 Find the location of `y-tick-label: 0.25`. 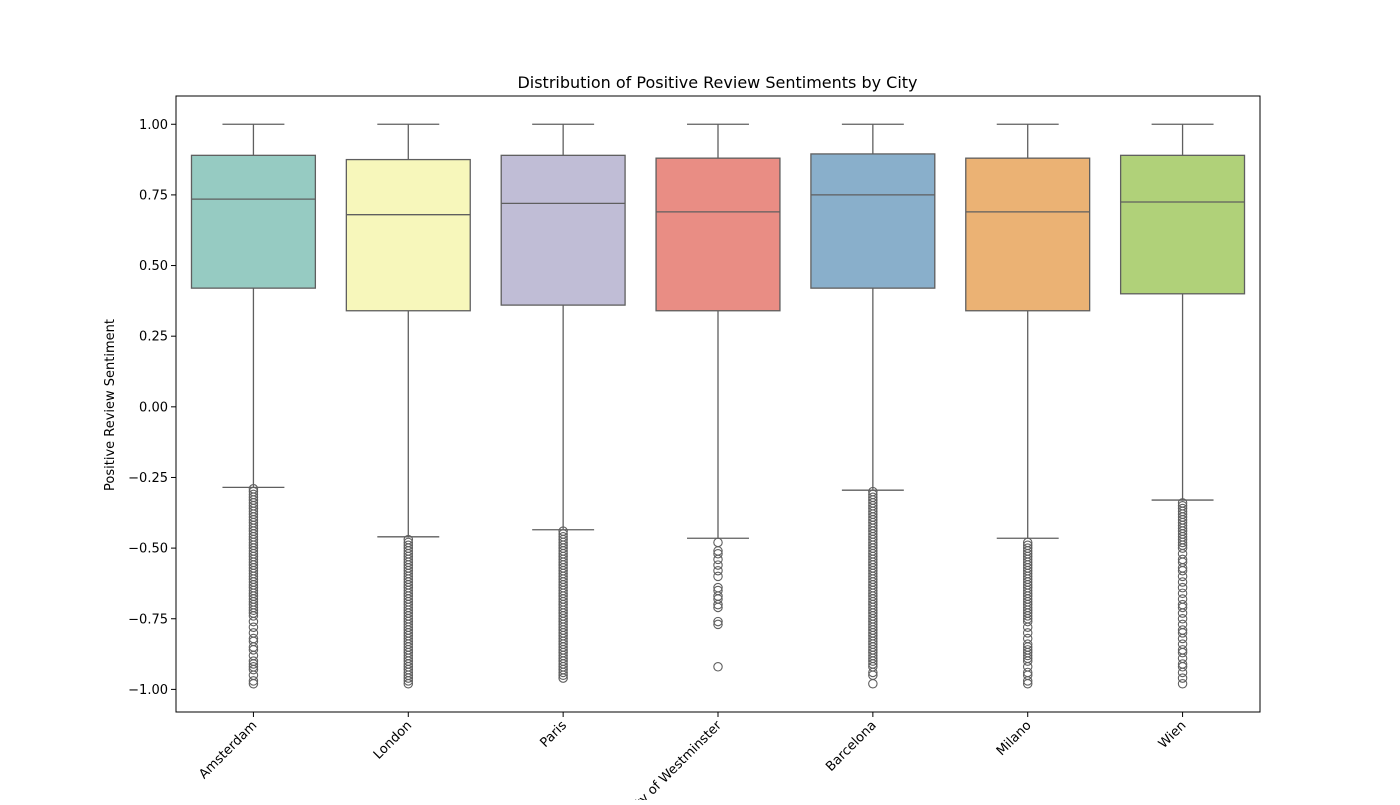

y-tick-label: 0.25 is located at coordinates (153, 337).